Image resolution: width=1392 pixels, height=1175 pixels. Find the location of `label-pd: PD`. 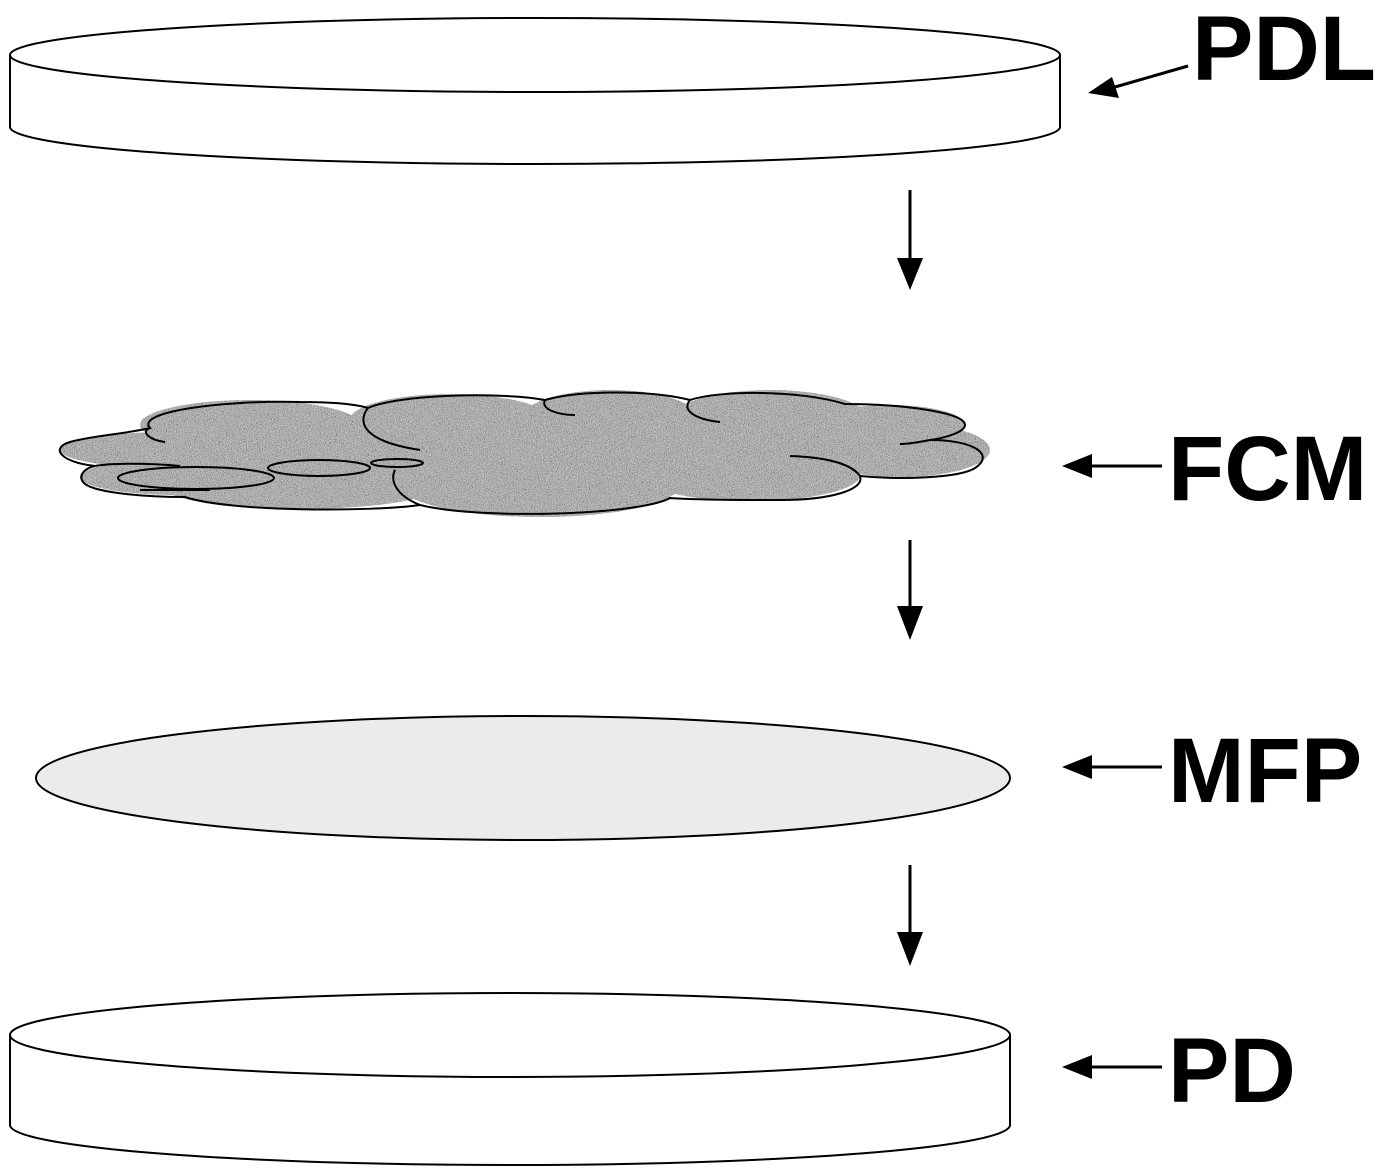

label-pd: PD is located at coordinates (1232, 1071).